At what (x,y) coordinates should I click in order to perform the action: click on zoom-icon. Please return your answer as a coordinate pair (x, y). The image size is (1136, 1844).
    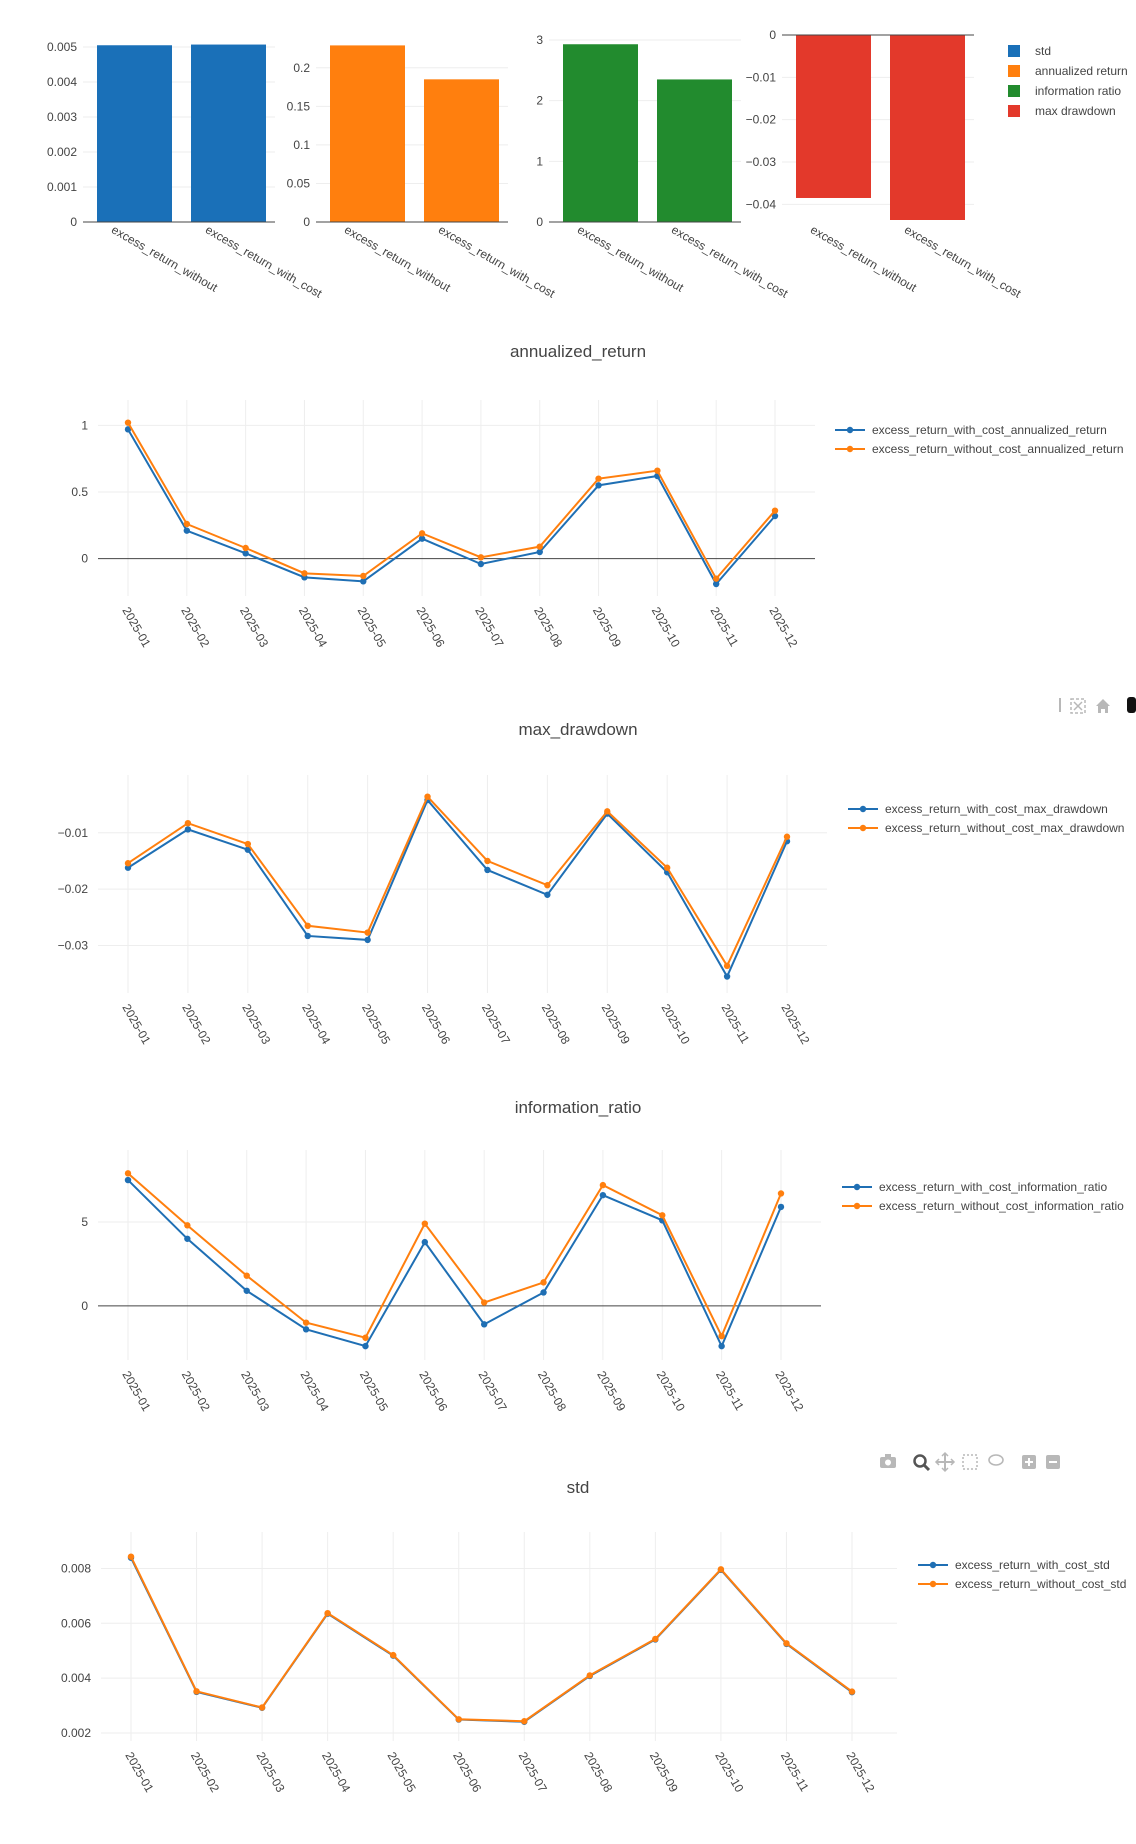
    Looking at the image, I should click on (922, 1463).